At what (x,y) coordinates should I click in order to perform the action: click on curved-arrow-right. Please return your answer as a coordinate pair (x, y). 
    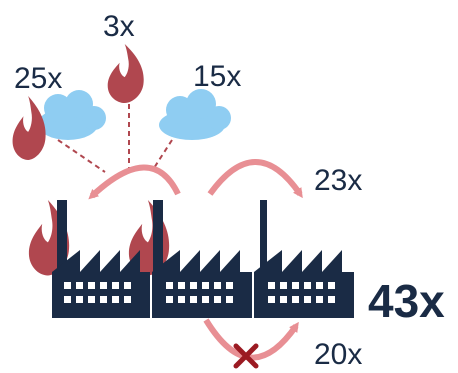
    Looking at the image, I should click on (255, 179).